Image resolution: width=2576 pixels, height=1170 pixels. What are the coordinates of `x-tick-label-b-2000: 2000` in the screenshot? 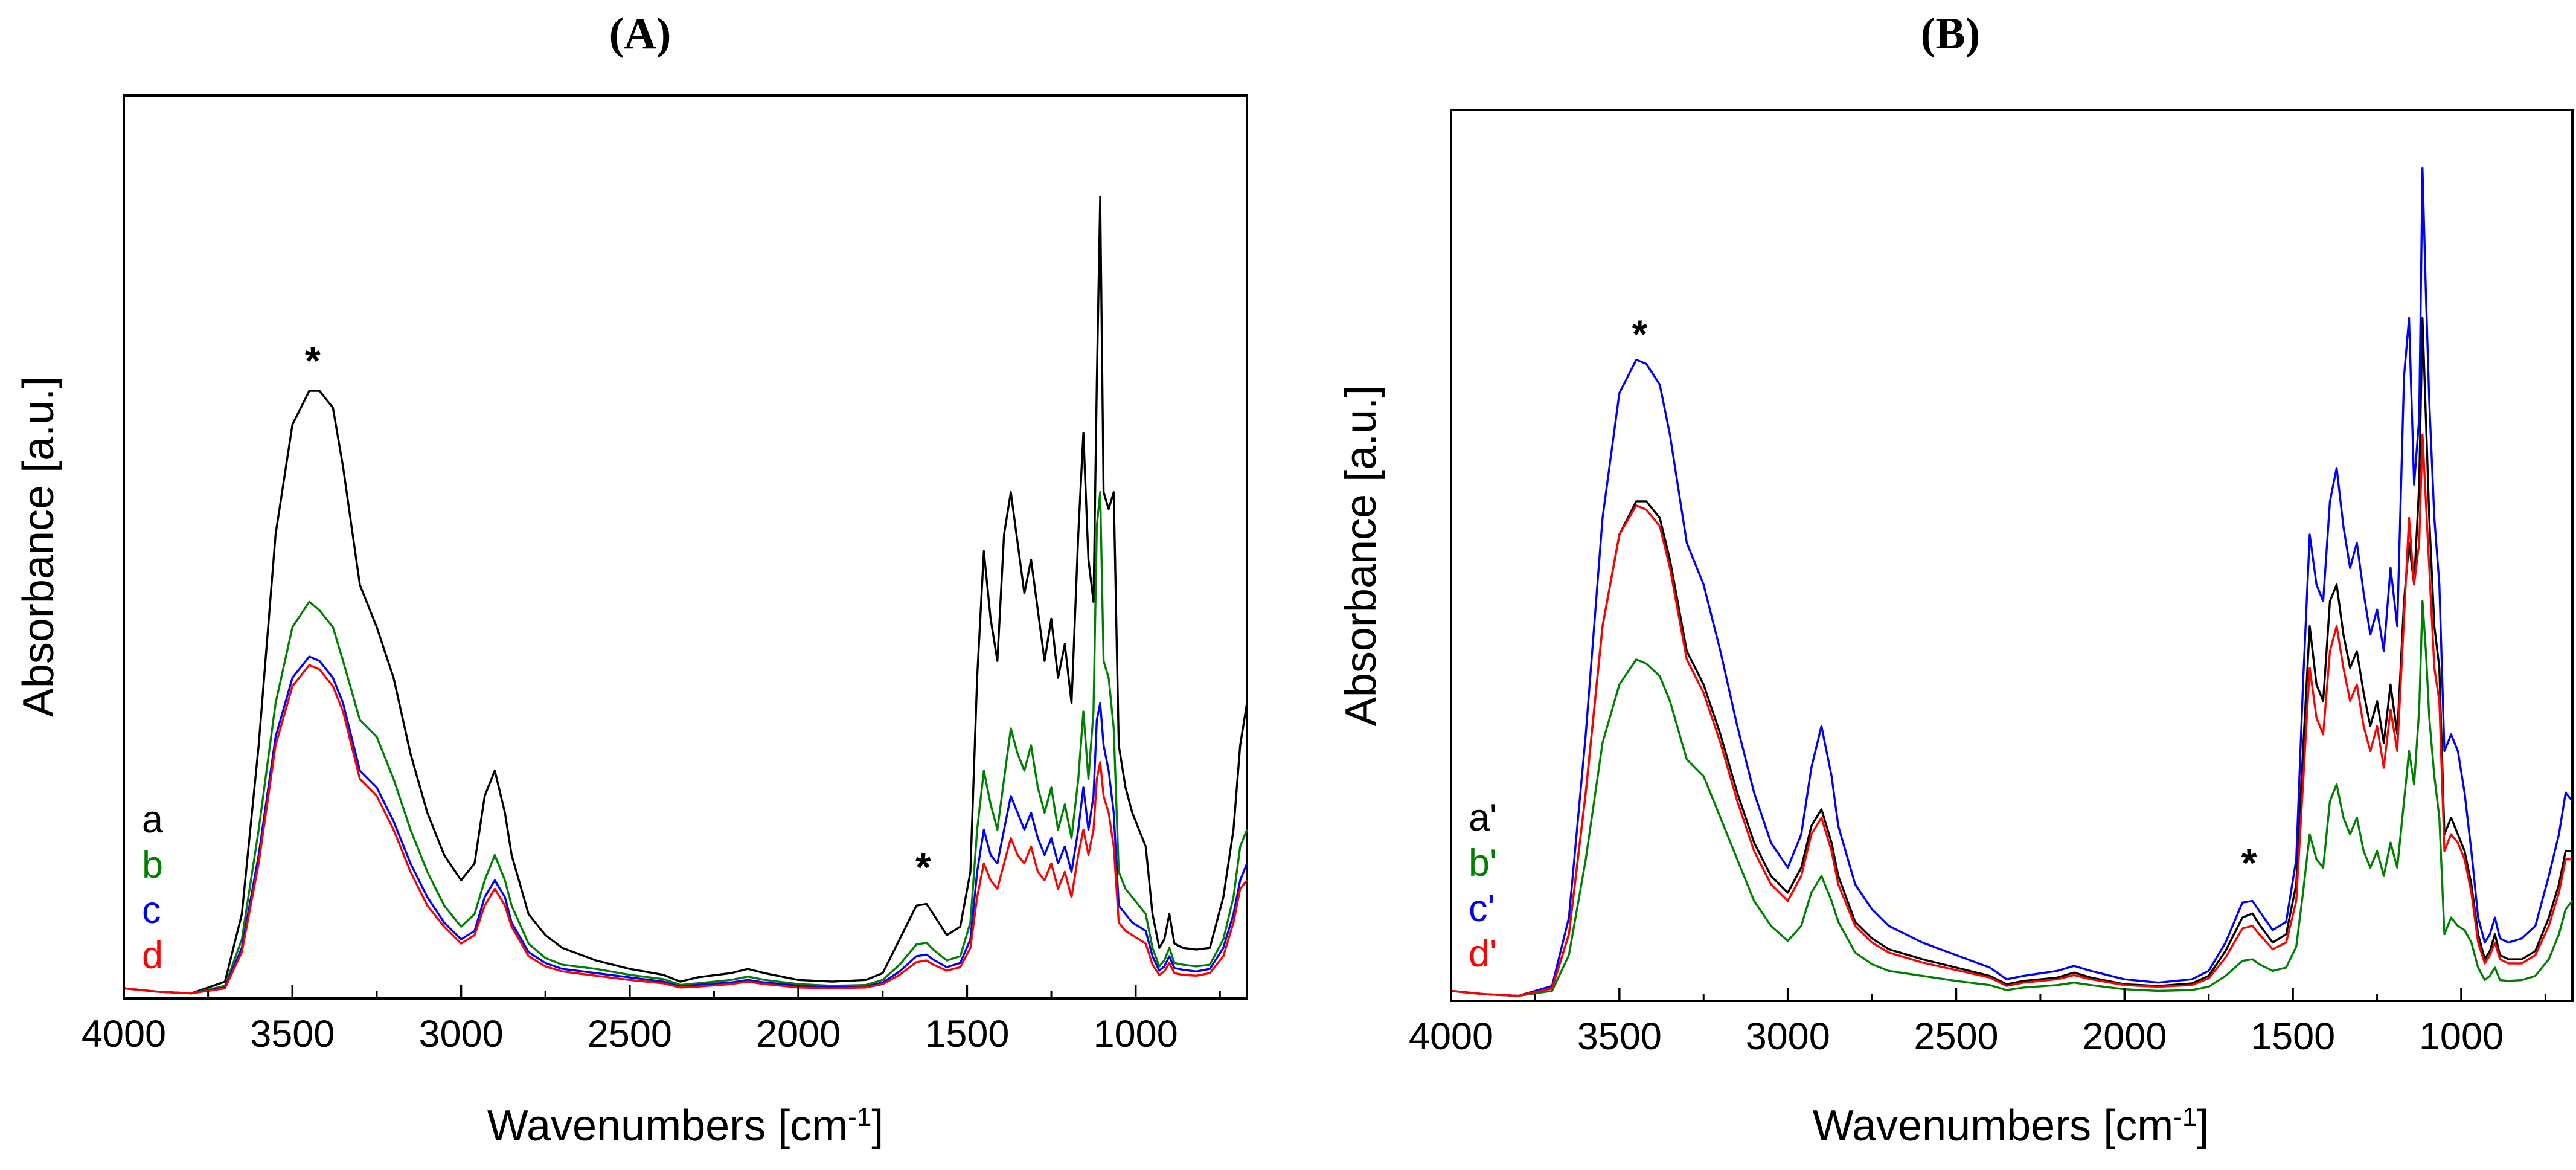 It's located at (2124, 1036).